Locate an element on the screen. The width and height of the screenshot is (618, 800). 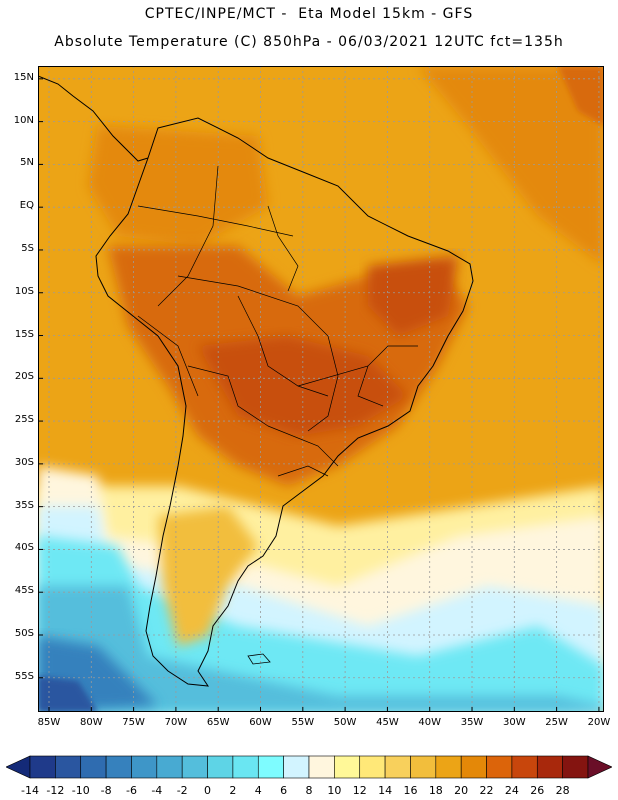
colorbar-tick-label: 26 is located at coordinates (537, 790).